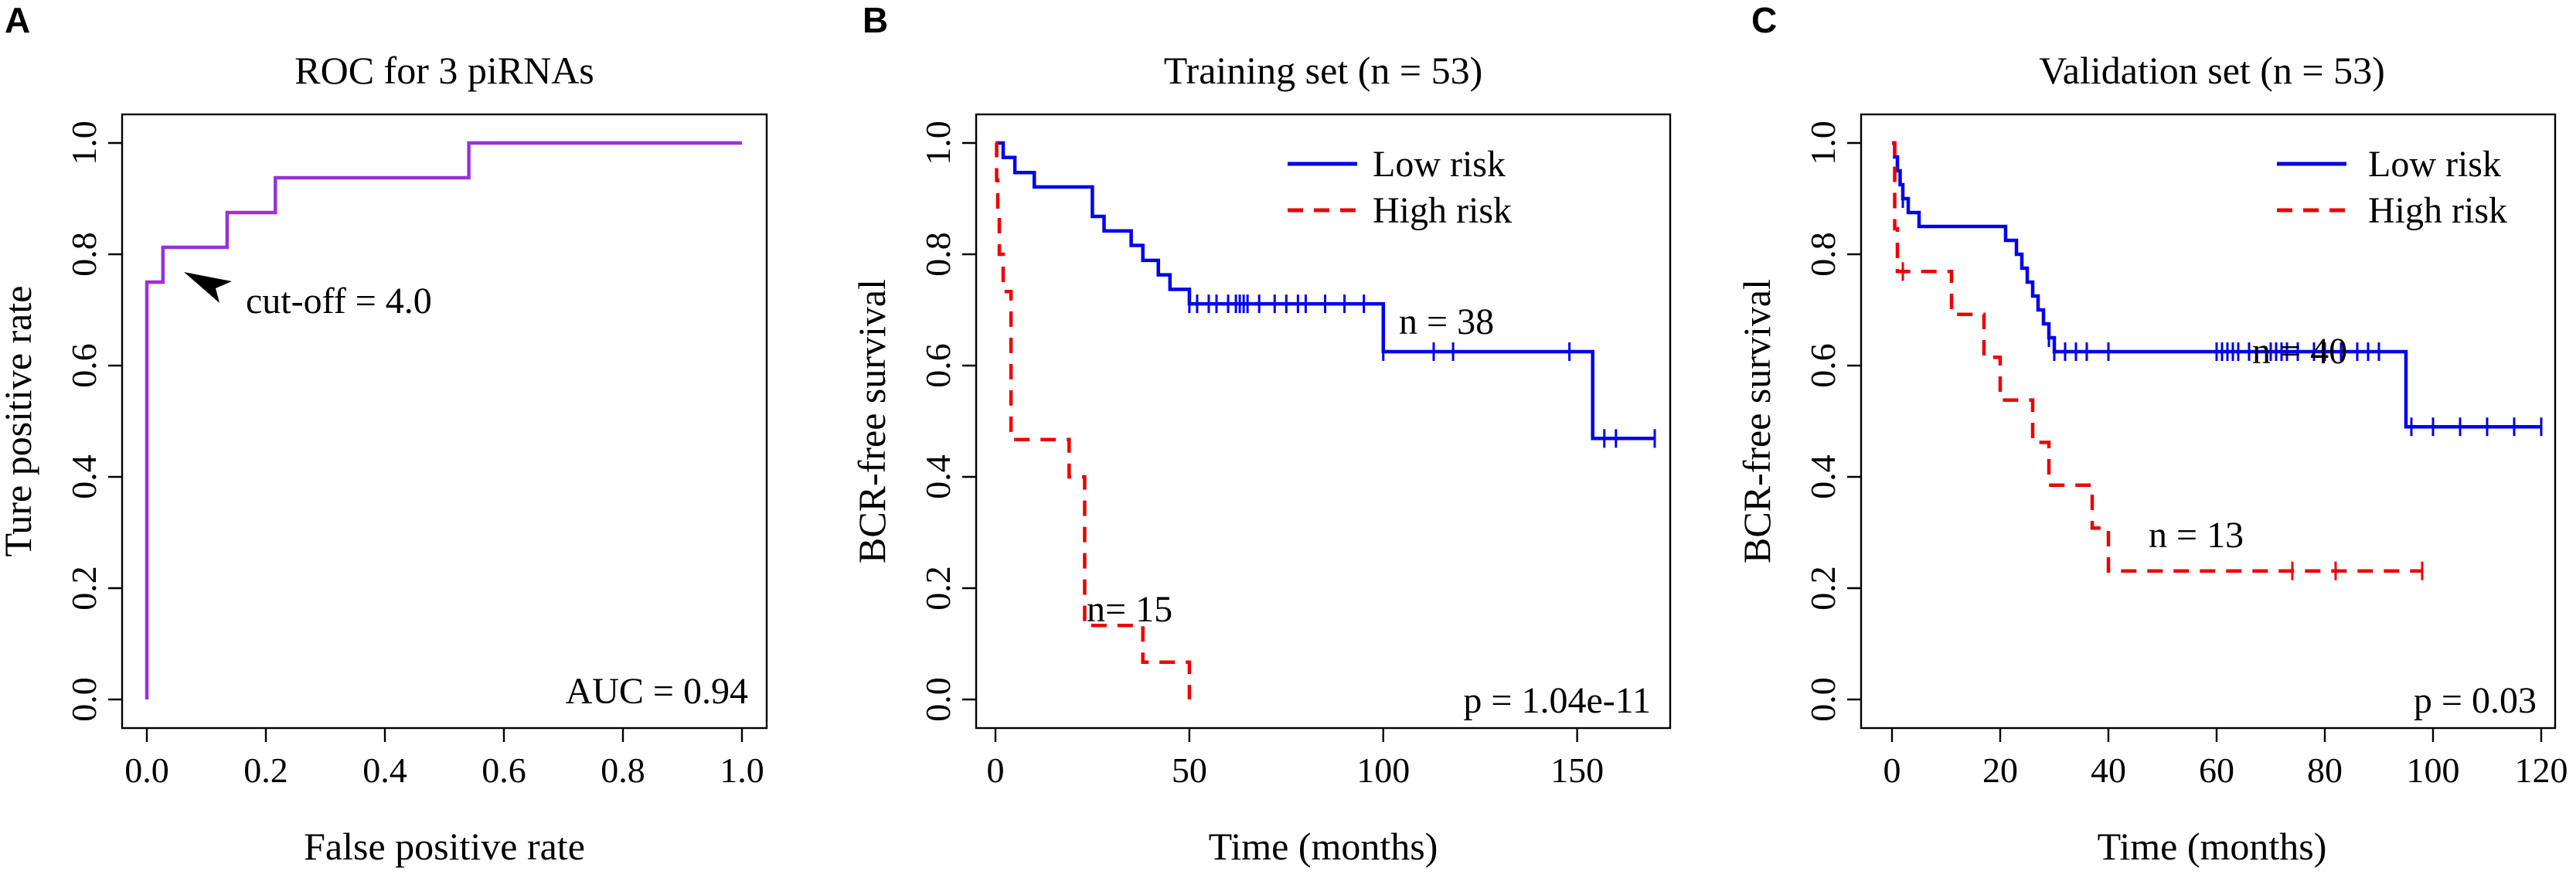  I want to click on panel-b-y-tick-label: 0.6, so click(938, 366).